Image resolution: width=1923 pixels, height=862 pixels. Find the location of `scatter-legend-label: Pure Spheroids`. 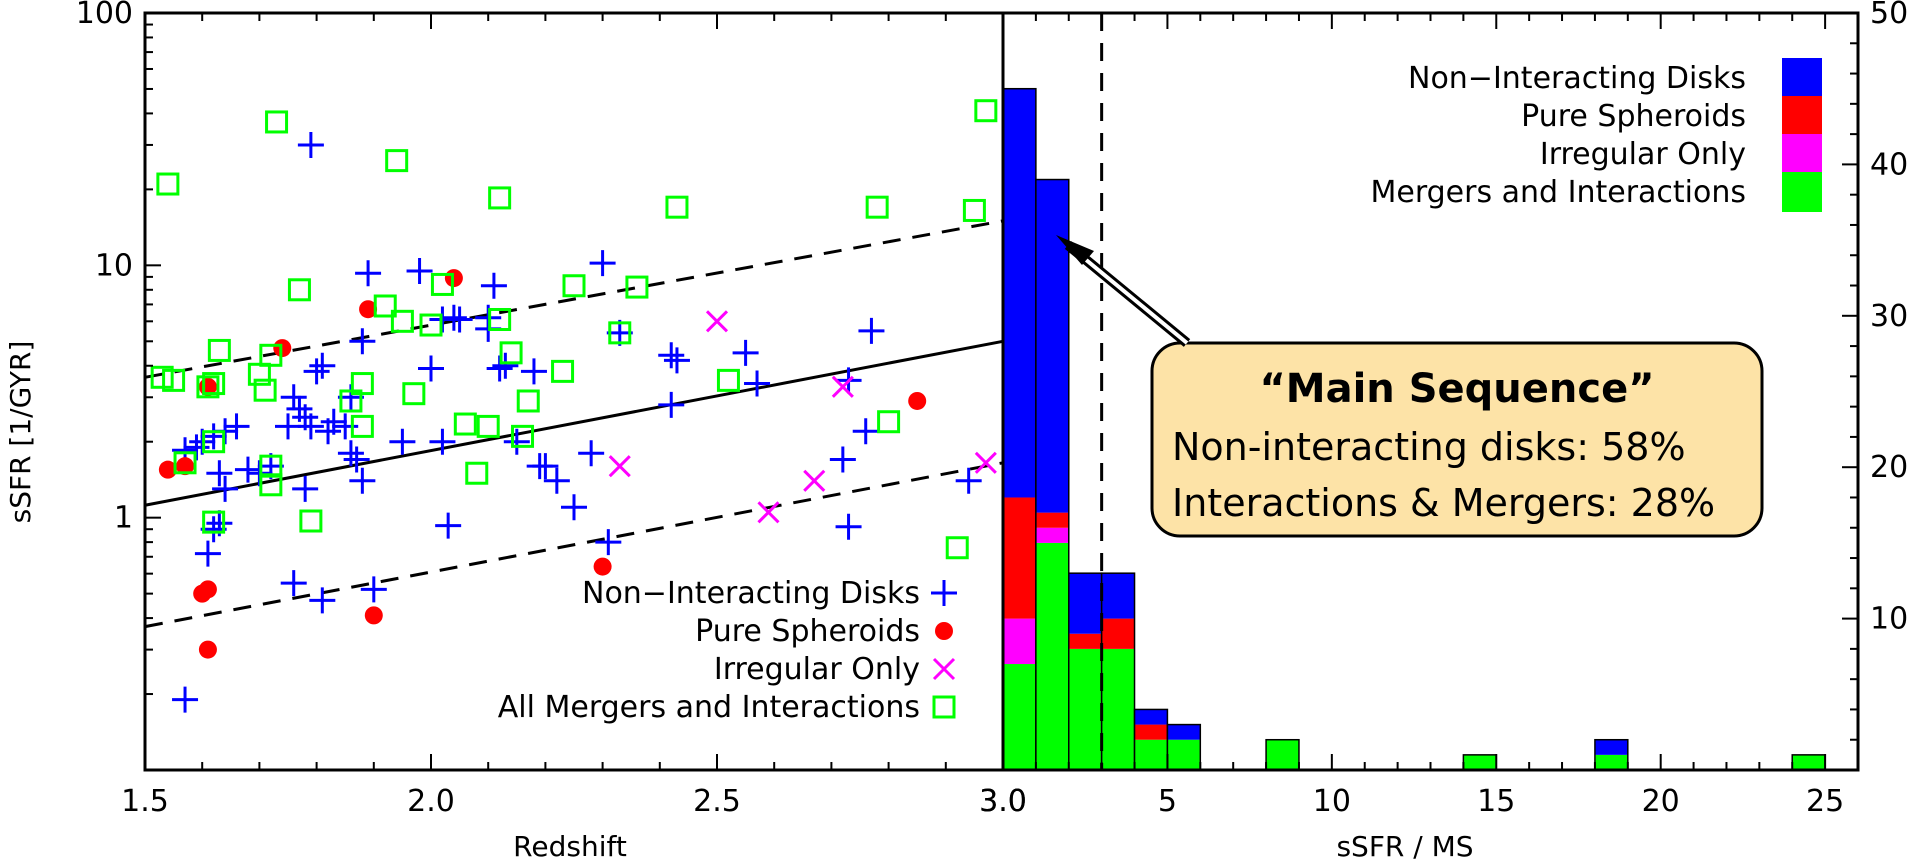

scatter-legend-label: Pure Spheroids is located at coordinates (807, 631).